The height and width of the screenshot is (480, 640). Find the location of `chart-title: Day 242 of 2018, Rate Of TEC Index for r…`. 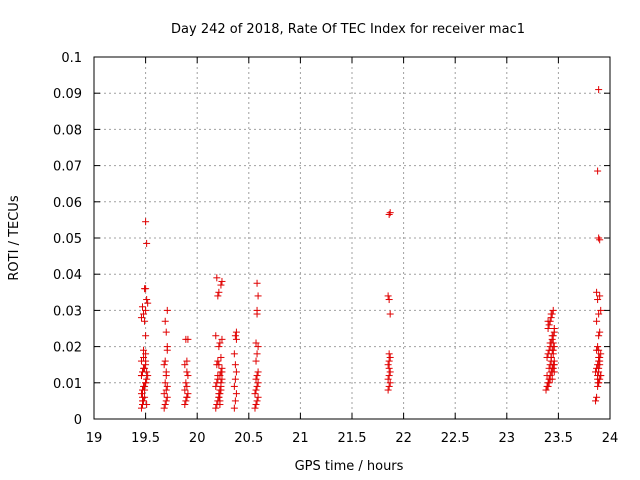

chart-title: Day 242 of 2018, Rate Of TEC Index for r… is located at coordinates (348, 29).